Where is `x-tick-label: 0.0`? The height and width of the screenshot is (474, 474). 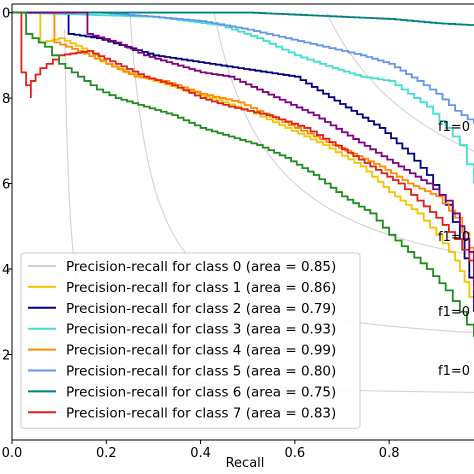 x-tick-label: 0.0 is located at coordinates (12, 453).